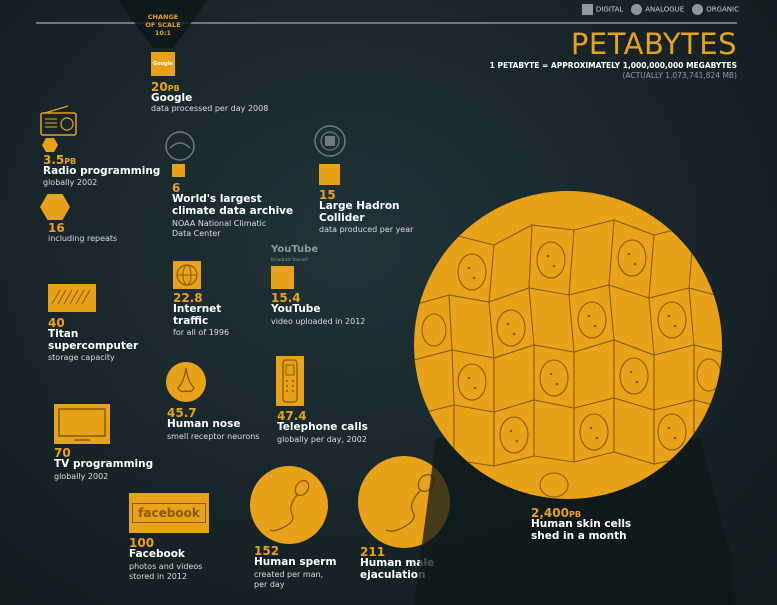 The height and width of the screenshot is (605, 777). What do you see at coordinates (386, 23) in the screenshot?
I see `divider` at bounding box center [386, 23].